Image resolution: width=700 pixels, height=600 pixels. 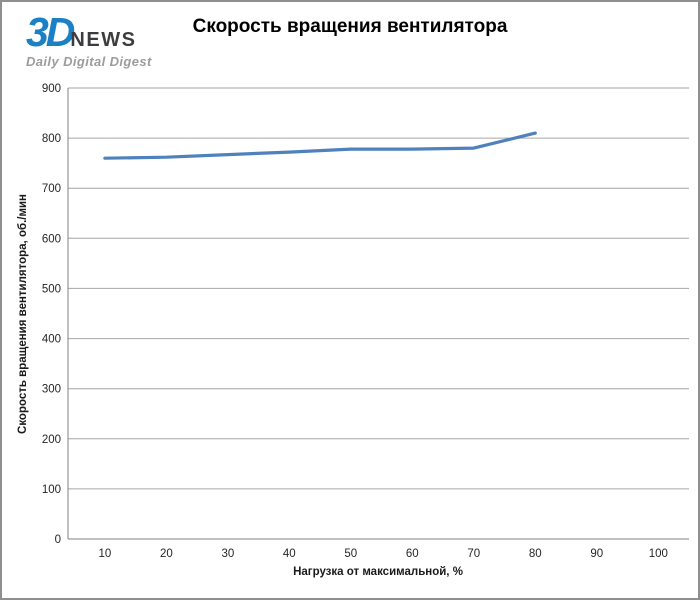 What do you see at coordinates (289, 554) in the screenshot?
I see `x-tick-label-40: 40` at bounding box center [289, 554].